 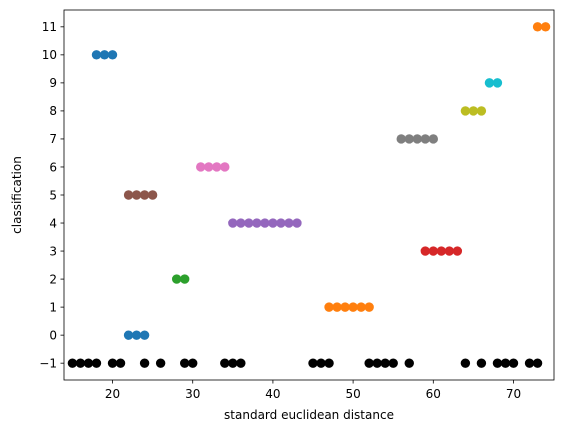 What do you see at coordinates (233, 363) in the screenshot?
I see `point-class--1-11` at bounding box center [233, 363].